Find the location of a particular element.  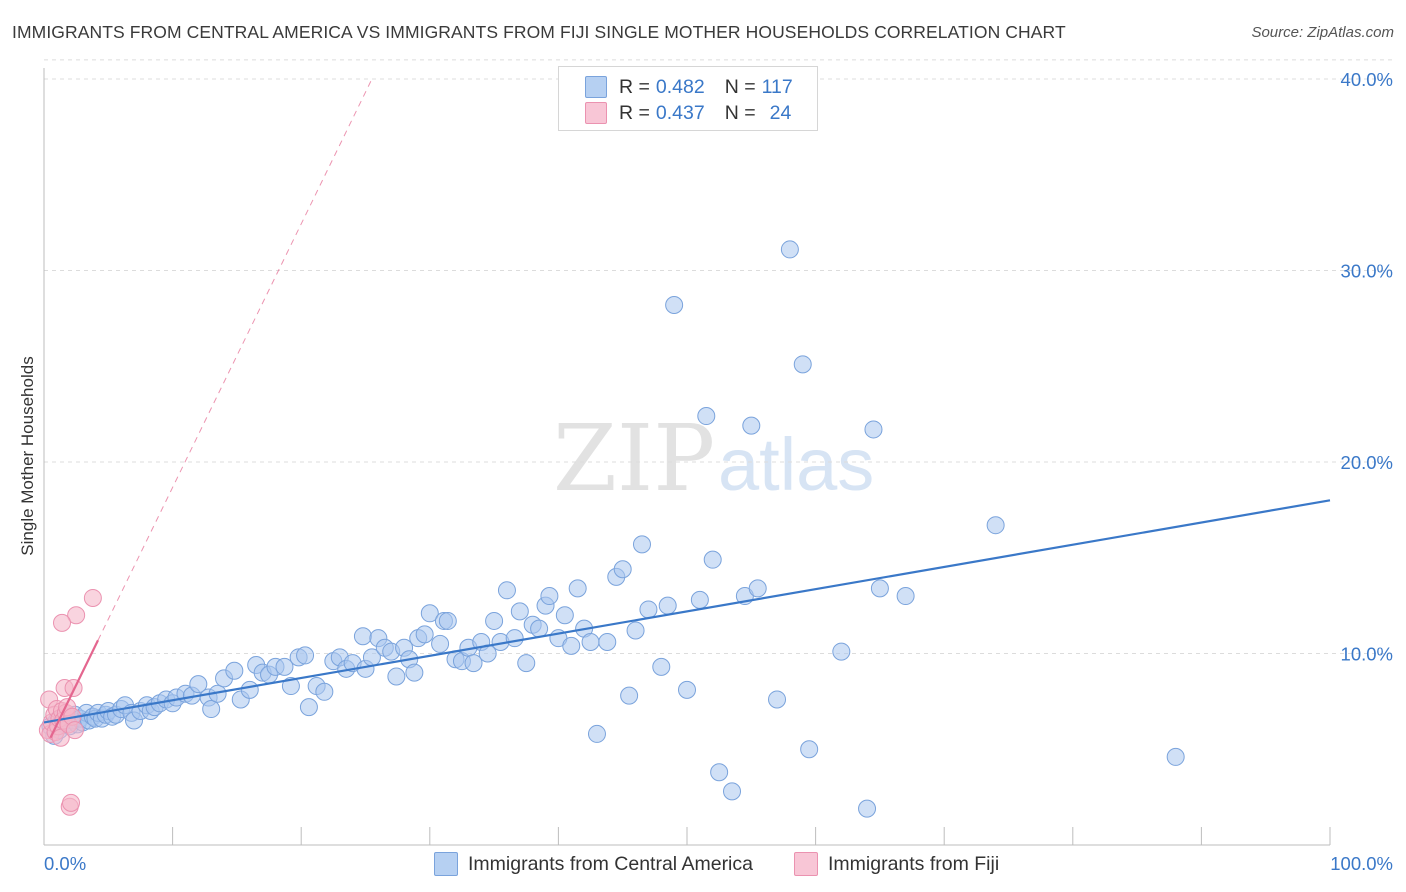

y-tick-label: 30.0% is located at coordinates (1367, 271).